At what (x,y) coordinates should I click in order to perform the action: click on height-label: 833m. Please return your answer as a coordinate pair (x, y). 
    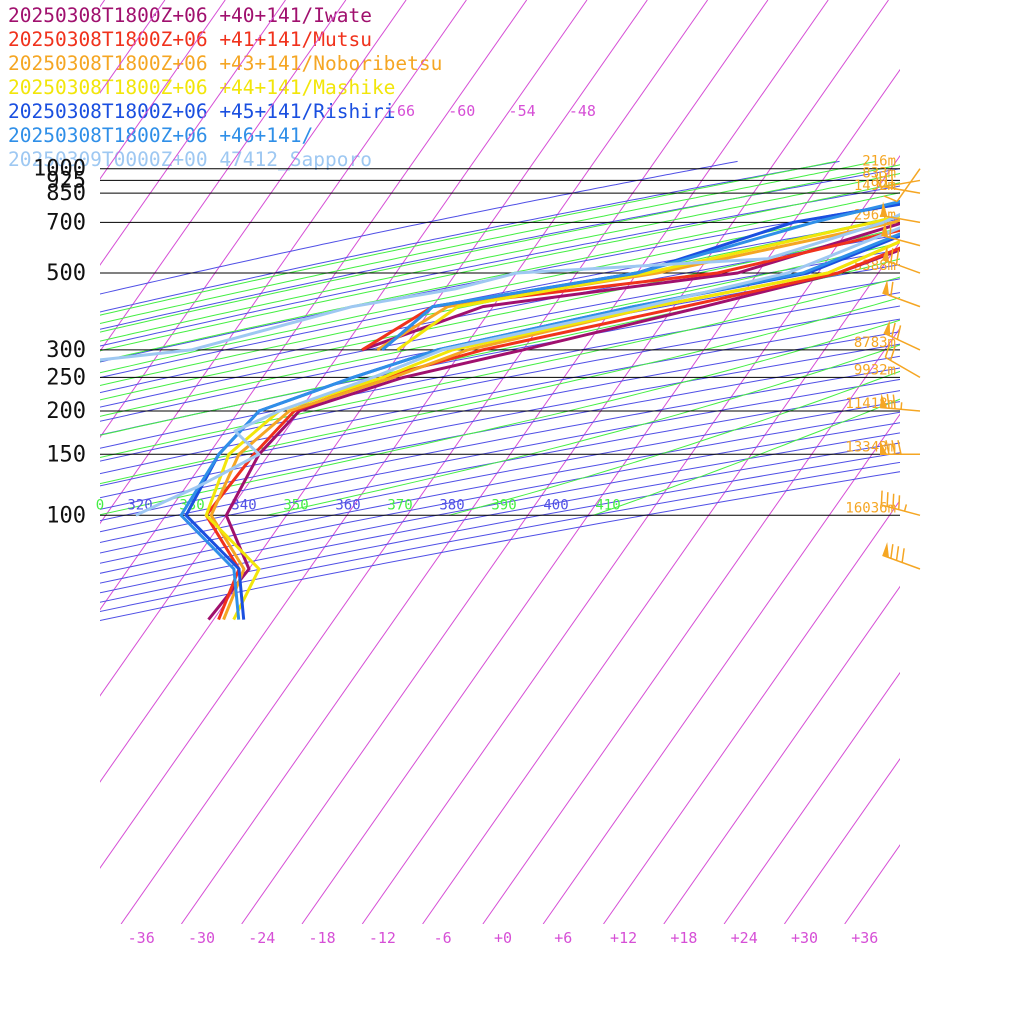
    Looking at the image, I should click on (879, 173).